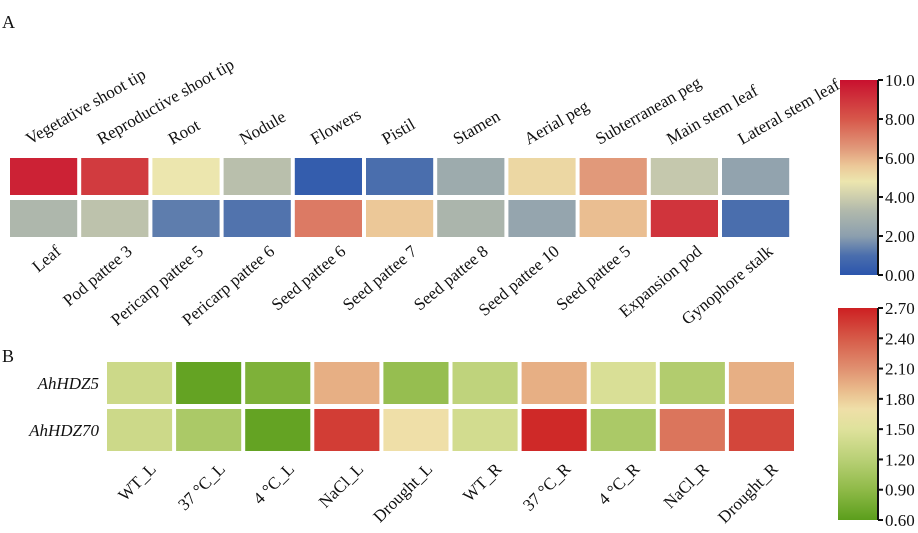  What do you see at coordinates (136, 481) in the screenshot?
I see `column-label: WT_L` at bounding box center [136, 481].